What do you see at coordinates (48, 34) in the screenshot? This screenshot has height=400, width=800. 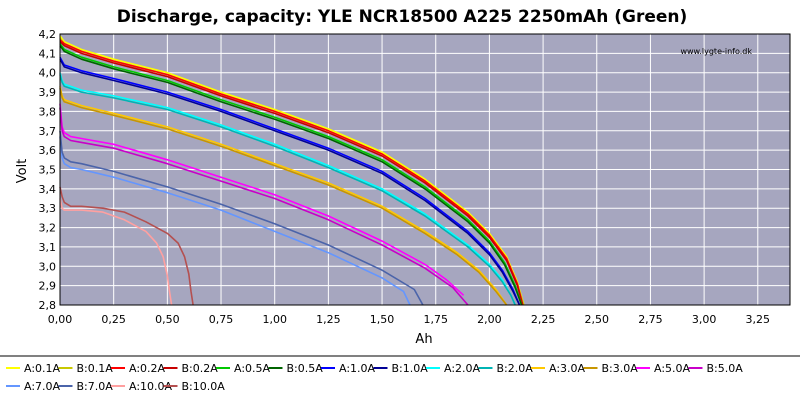 I see `y-tick-label: 4,2` at bounding box center [48, 34].